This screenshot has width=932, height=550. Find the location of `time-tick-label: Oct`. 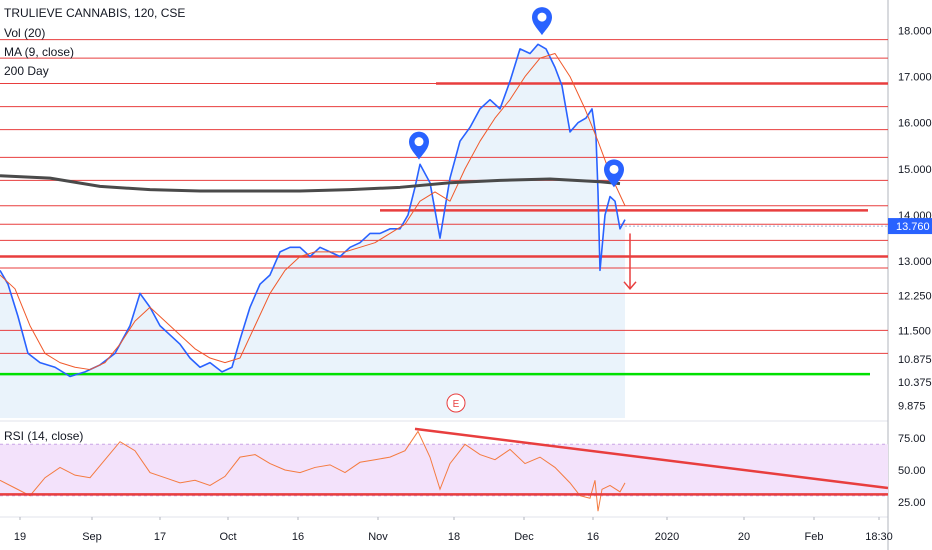

time-tick-label: Oct is located at coordinates (227, 537).